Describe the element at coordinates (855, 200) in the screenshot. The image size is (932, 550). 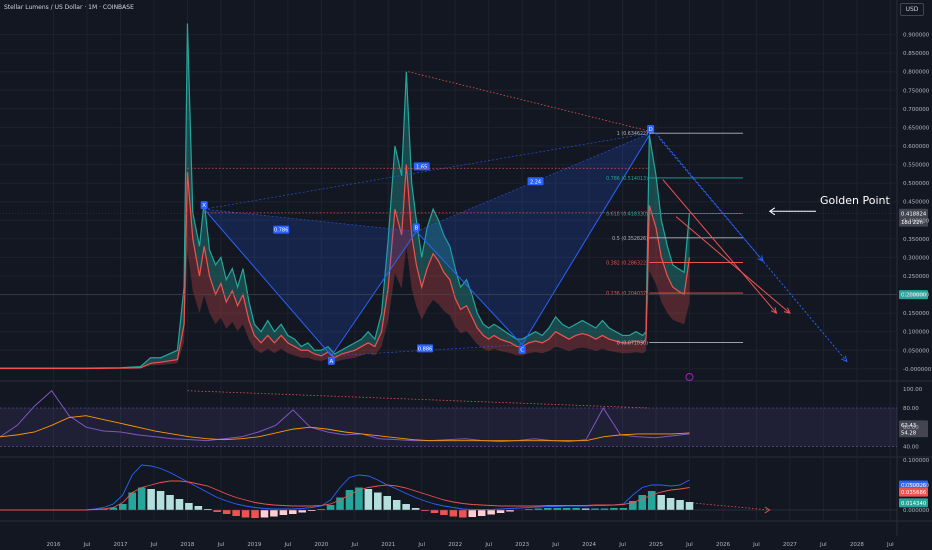
I see `golden-point-annotation: Golden Point` at that location.